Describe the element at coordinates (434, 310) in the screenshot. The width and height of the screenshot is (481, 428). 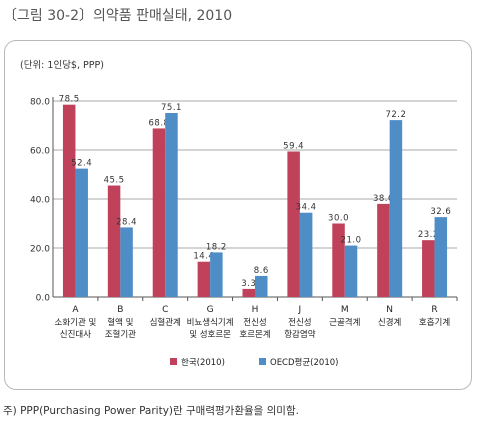
I see `x-category-code: R` at that location.